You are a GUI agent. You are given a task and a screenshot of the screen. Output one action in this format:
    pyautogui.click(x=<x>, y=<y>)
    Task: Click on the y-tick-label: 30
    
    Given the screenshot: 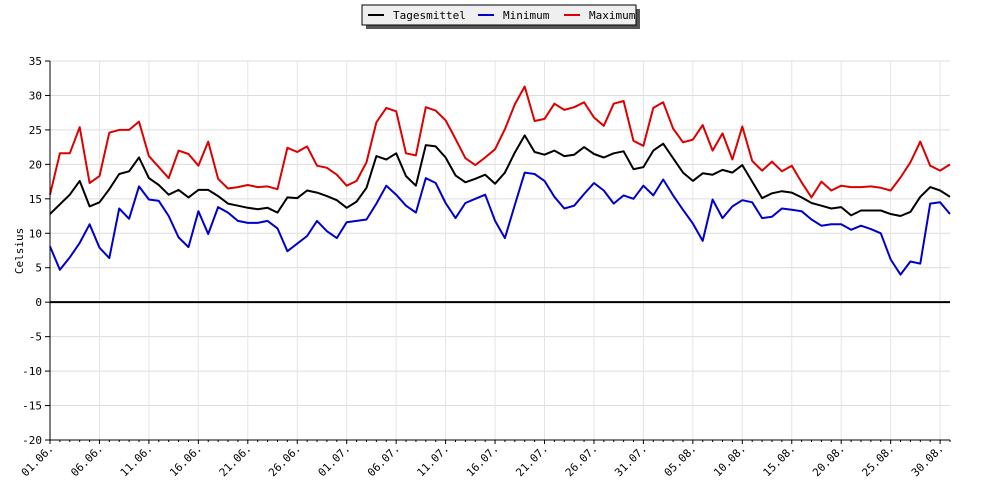 What is the action you would take?
    pyautogui.click(x=35, y=95)
    